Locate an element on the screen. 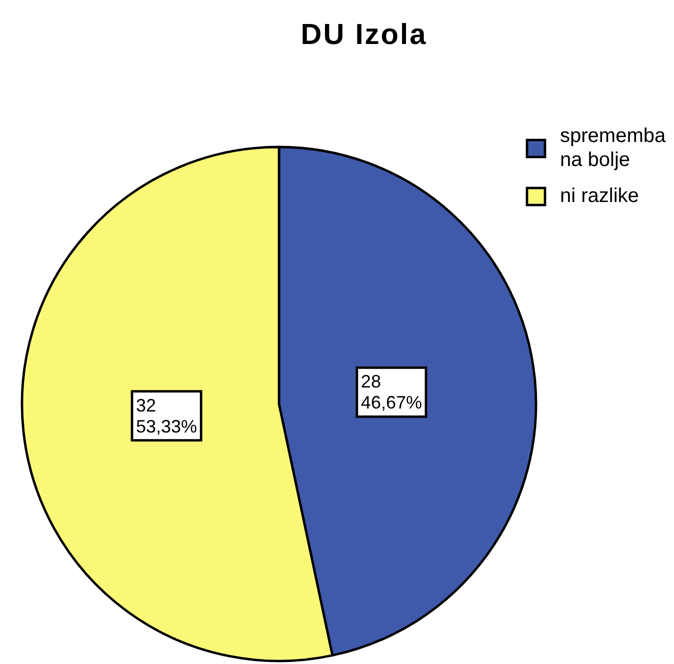  chart-title: DU Izola is located at coordinates (364, 35).